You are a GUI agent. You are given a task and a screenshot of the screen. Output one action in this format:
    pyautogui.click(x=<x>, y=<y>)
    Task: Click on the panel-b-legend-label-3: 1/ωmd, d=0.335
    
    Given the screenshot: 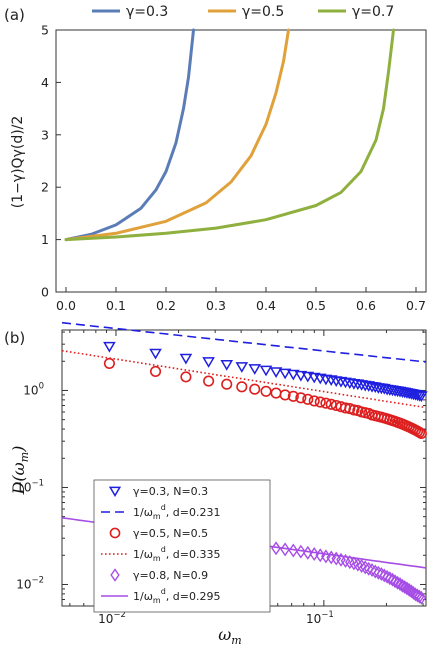 What is the action you would take?
    pyautogui.click(x=176, y=554)
    